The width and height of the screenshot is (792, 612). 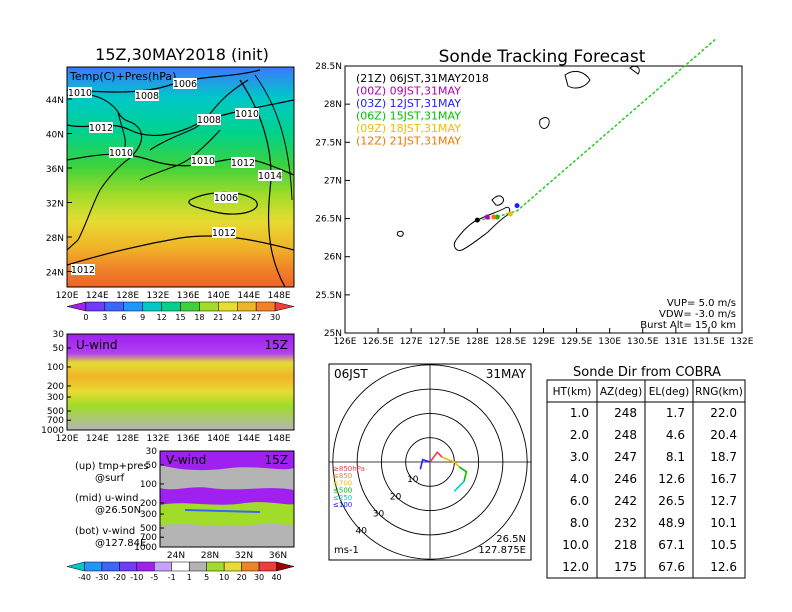 What do you see at coordinates (210, 556) in the screenshot?
I see `v-wind-lat-label: 28N` at bounding box center [210, 556].